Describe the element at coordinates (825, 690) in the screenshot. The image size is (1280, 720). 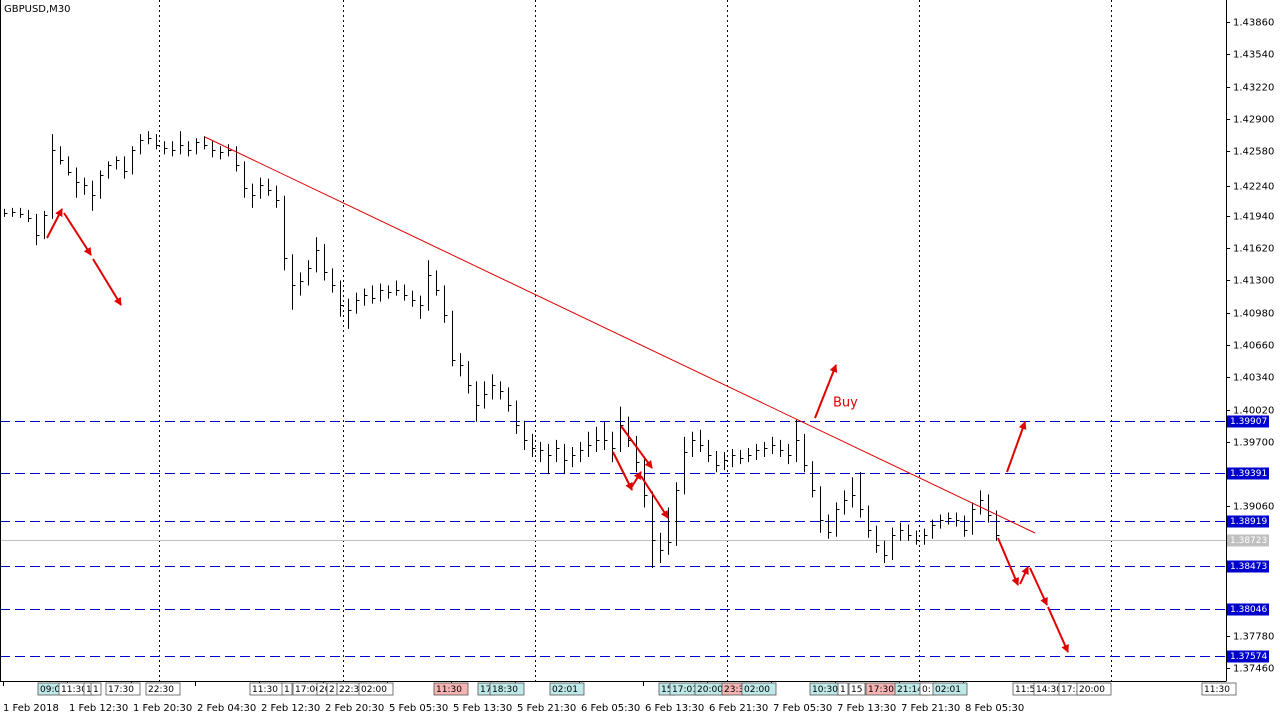
I see `stamp-label: 10:30` at that location.